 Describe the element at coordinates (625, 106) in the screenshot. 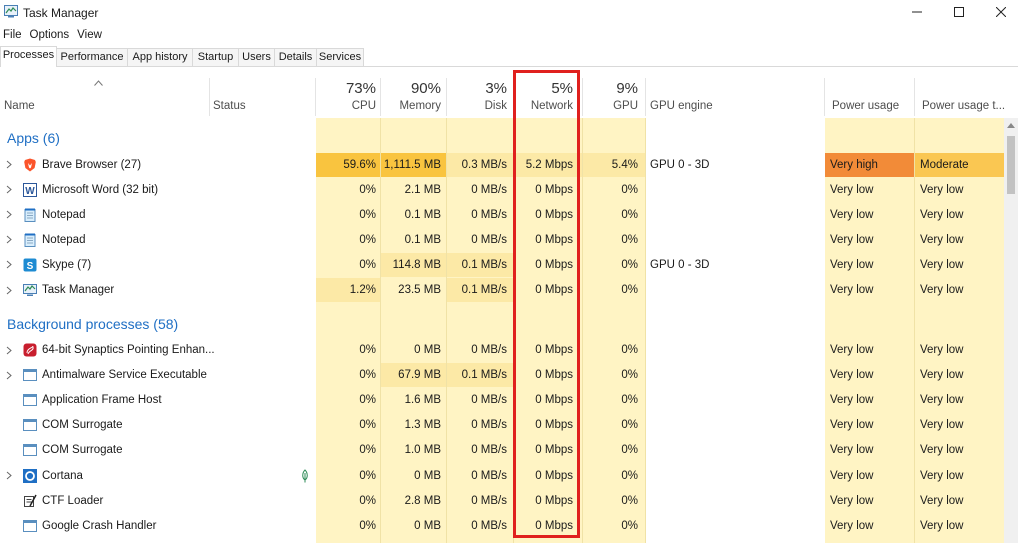

I see `header-gpu: GPU` at that location.